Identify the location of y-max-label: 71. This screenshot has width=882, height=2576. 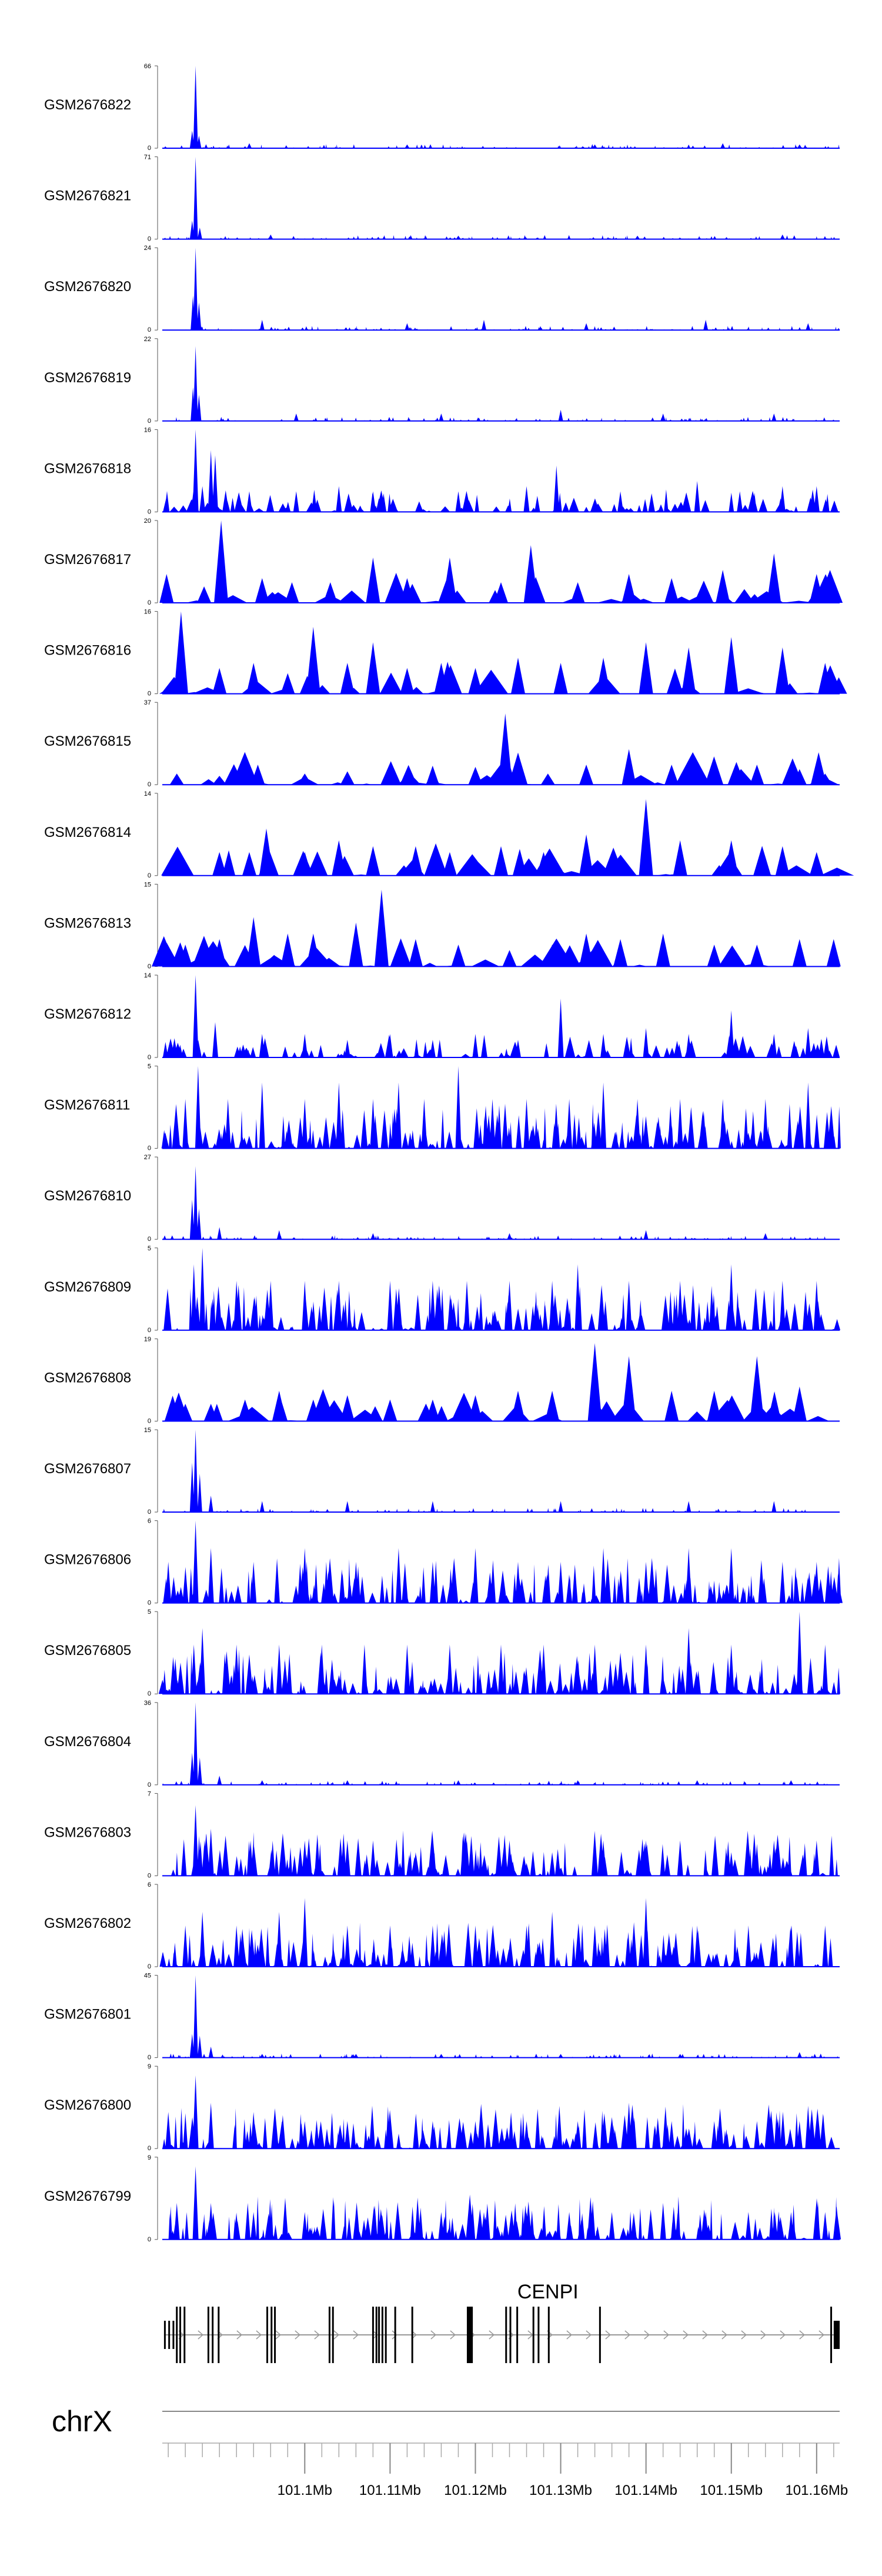
(147, 157).